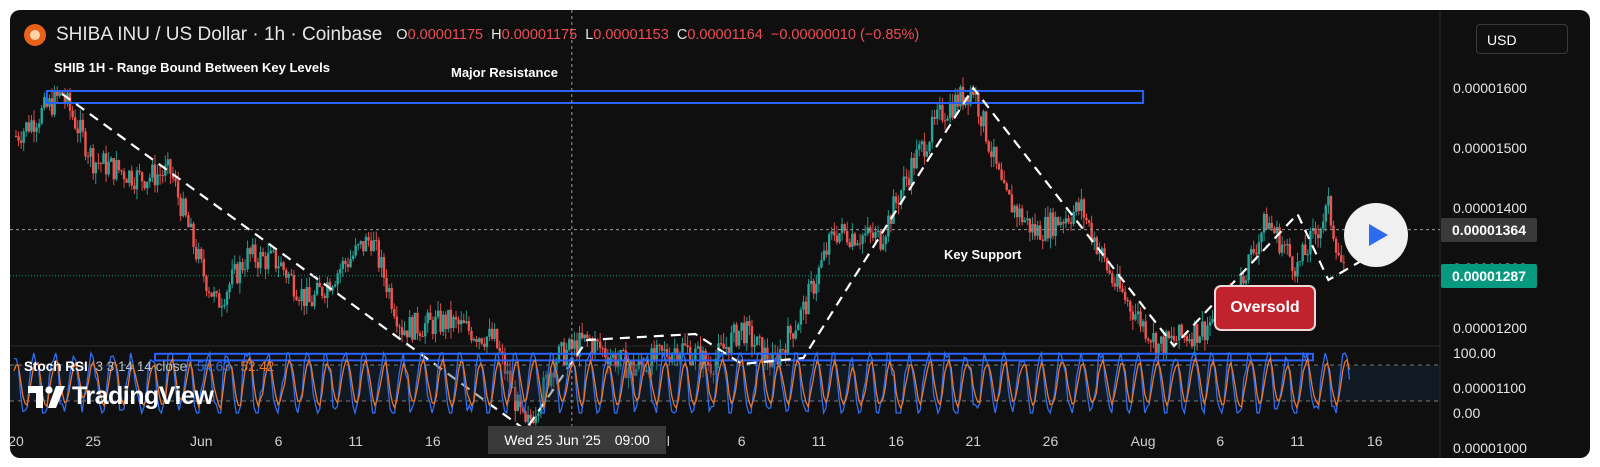 This screenshot has height=467, width=1600. I want to click on chart-annotation-title: SHIB 1H - Range Bound Between Key Levels, so click(192, 67).